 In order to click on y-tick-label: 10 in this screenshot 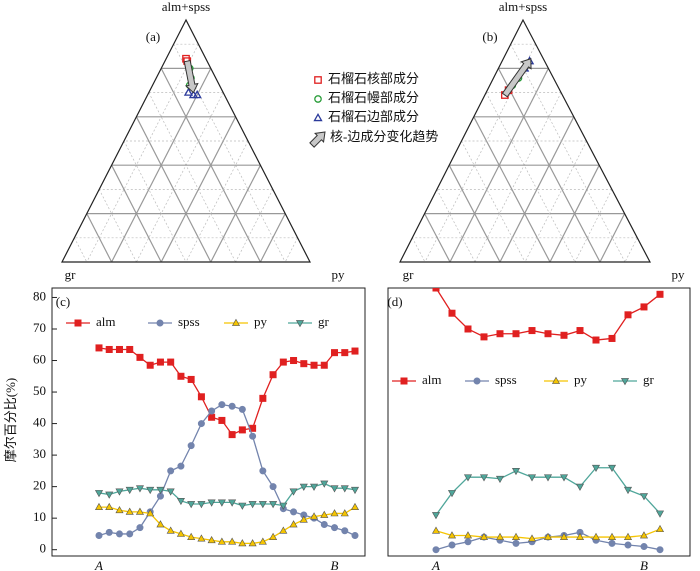, I will do `click(39, 516)`.